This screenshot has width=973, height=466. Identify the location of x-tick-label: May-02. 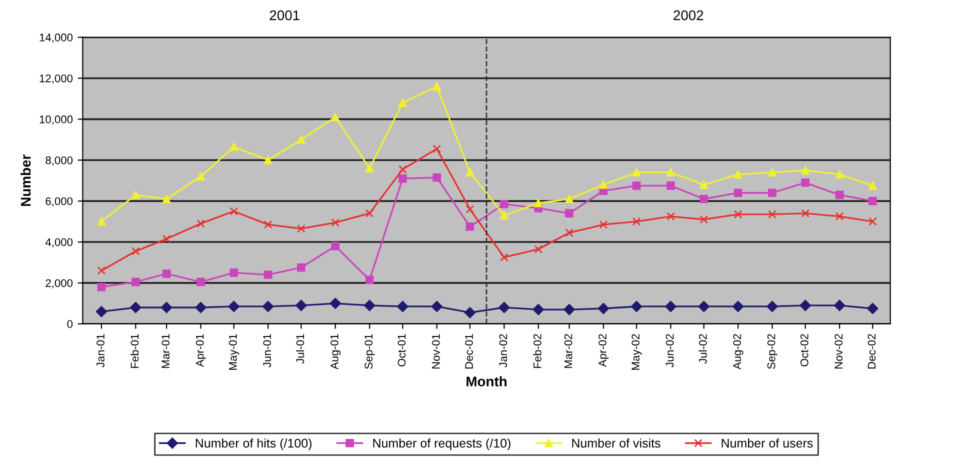
(637, 352).